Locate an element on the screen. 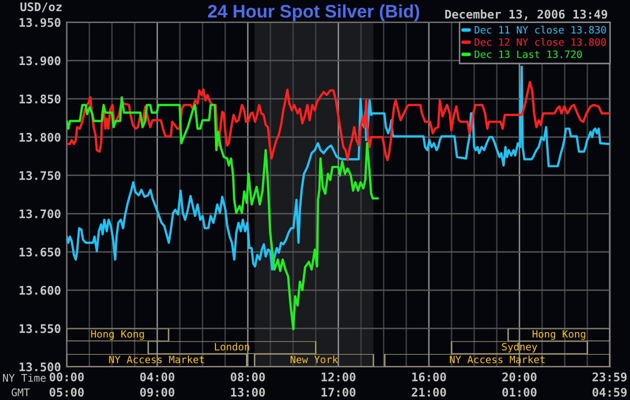  legend-label: Dec 12 NY close 13.800 is located at coordinates (540, 42).